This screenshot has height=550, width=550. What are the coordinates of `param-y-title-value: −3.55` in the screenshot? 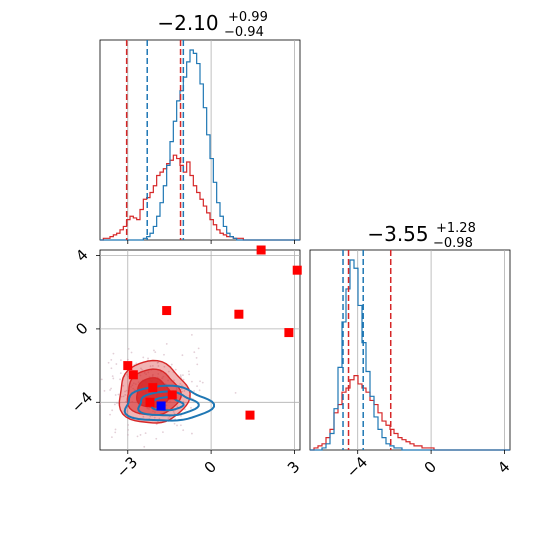 It's located at (397, 234).